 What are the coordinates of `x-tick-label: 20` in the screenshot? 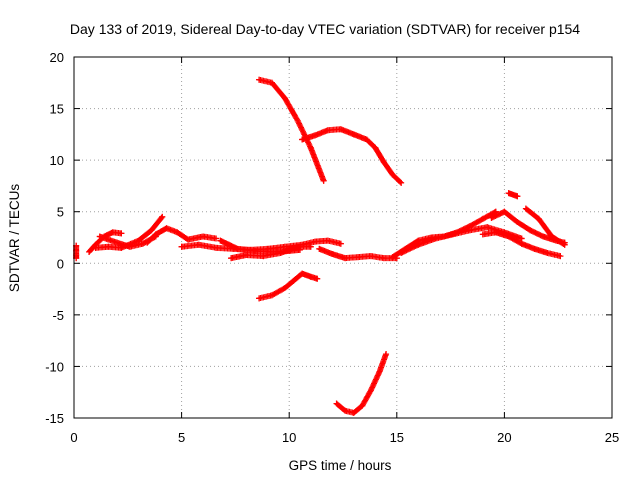 It's located at (504, 437).